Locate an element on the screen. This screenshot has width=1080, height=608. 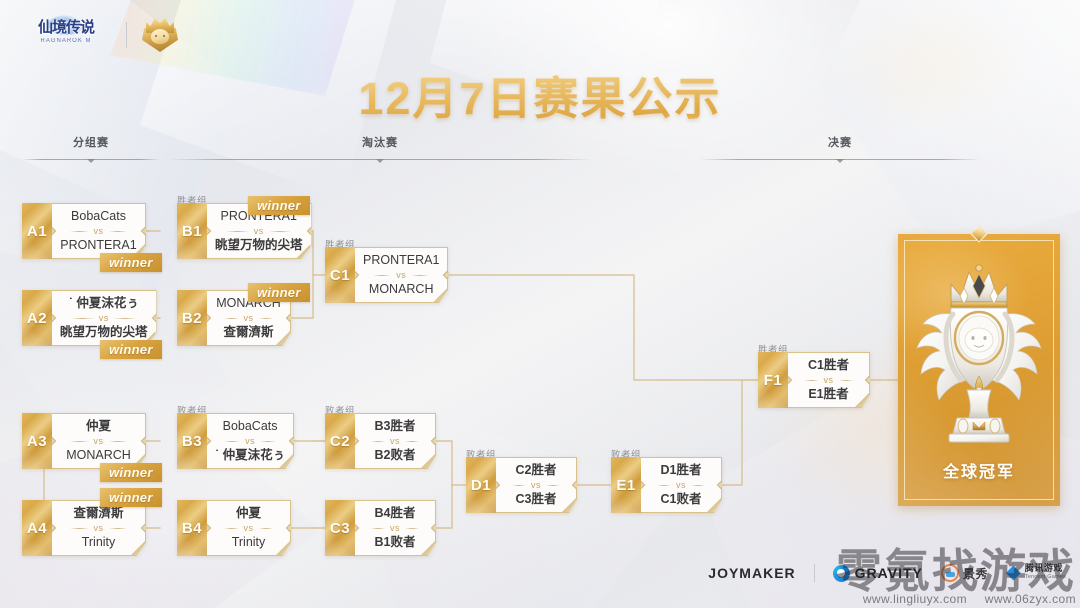
team-1: ˙ 仲夏沫花ぅ is located at coordinates (103, 303).